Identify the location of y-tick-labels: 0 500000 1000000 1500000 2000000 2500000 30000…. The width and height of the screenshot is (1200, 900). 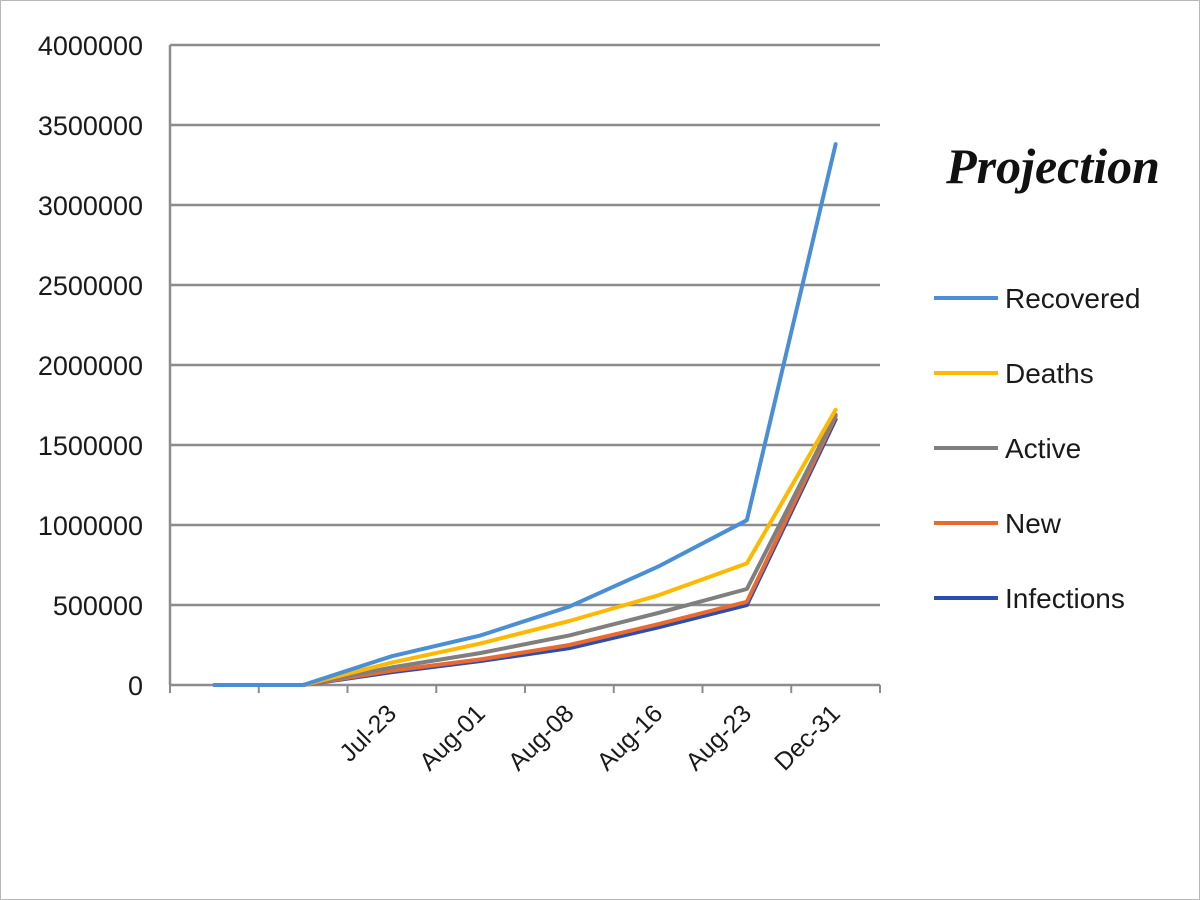
(90, 366).